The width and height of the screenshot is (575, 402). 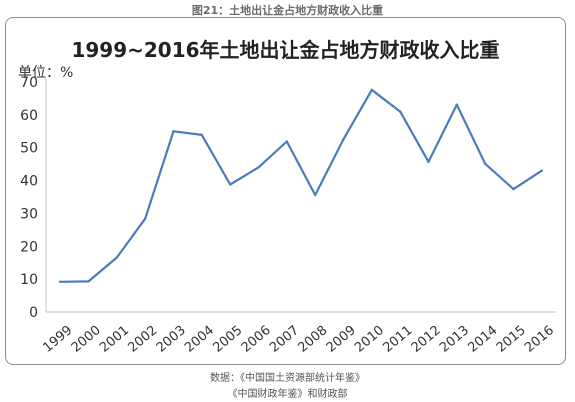 I want to click on x-tick-label: 2004, so click(x=199, y=339).